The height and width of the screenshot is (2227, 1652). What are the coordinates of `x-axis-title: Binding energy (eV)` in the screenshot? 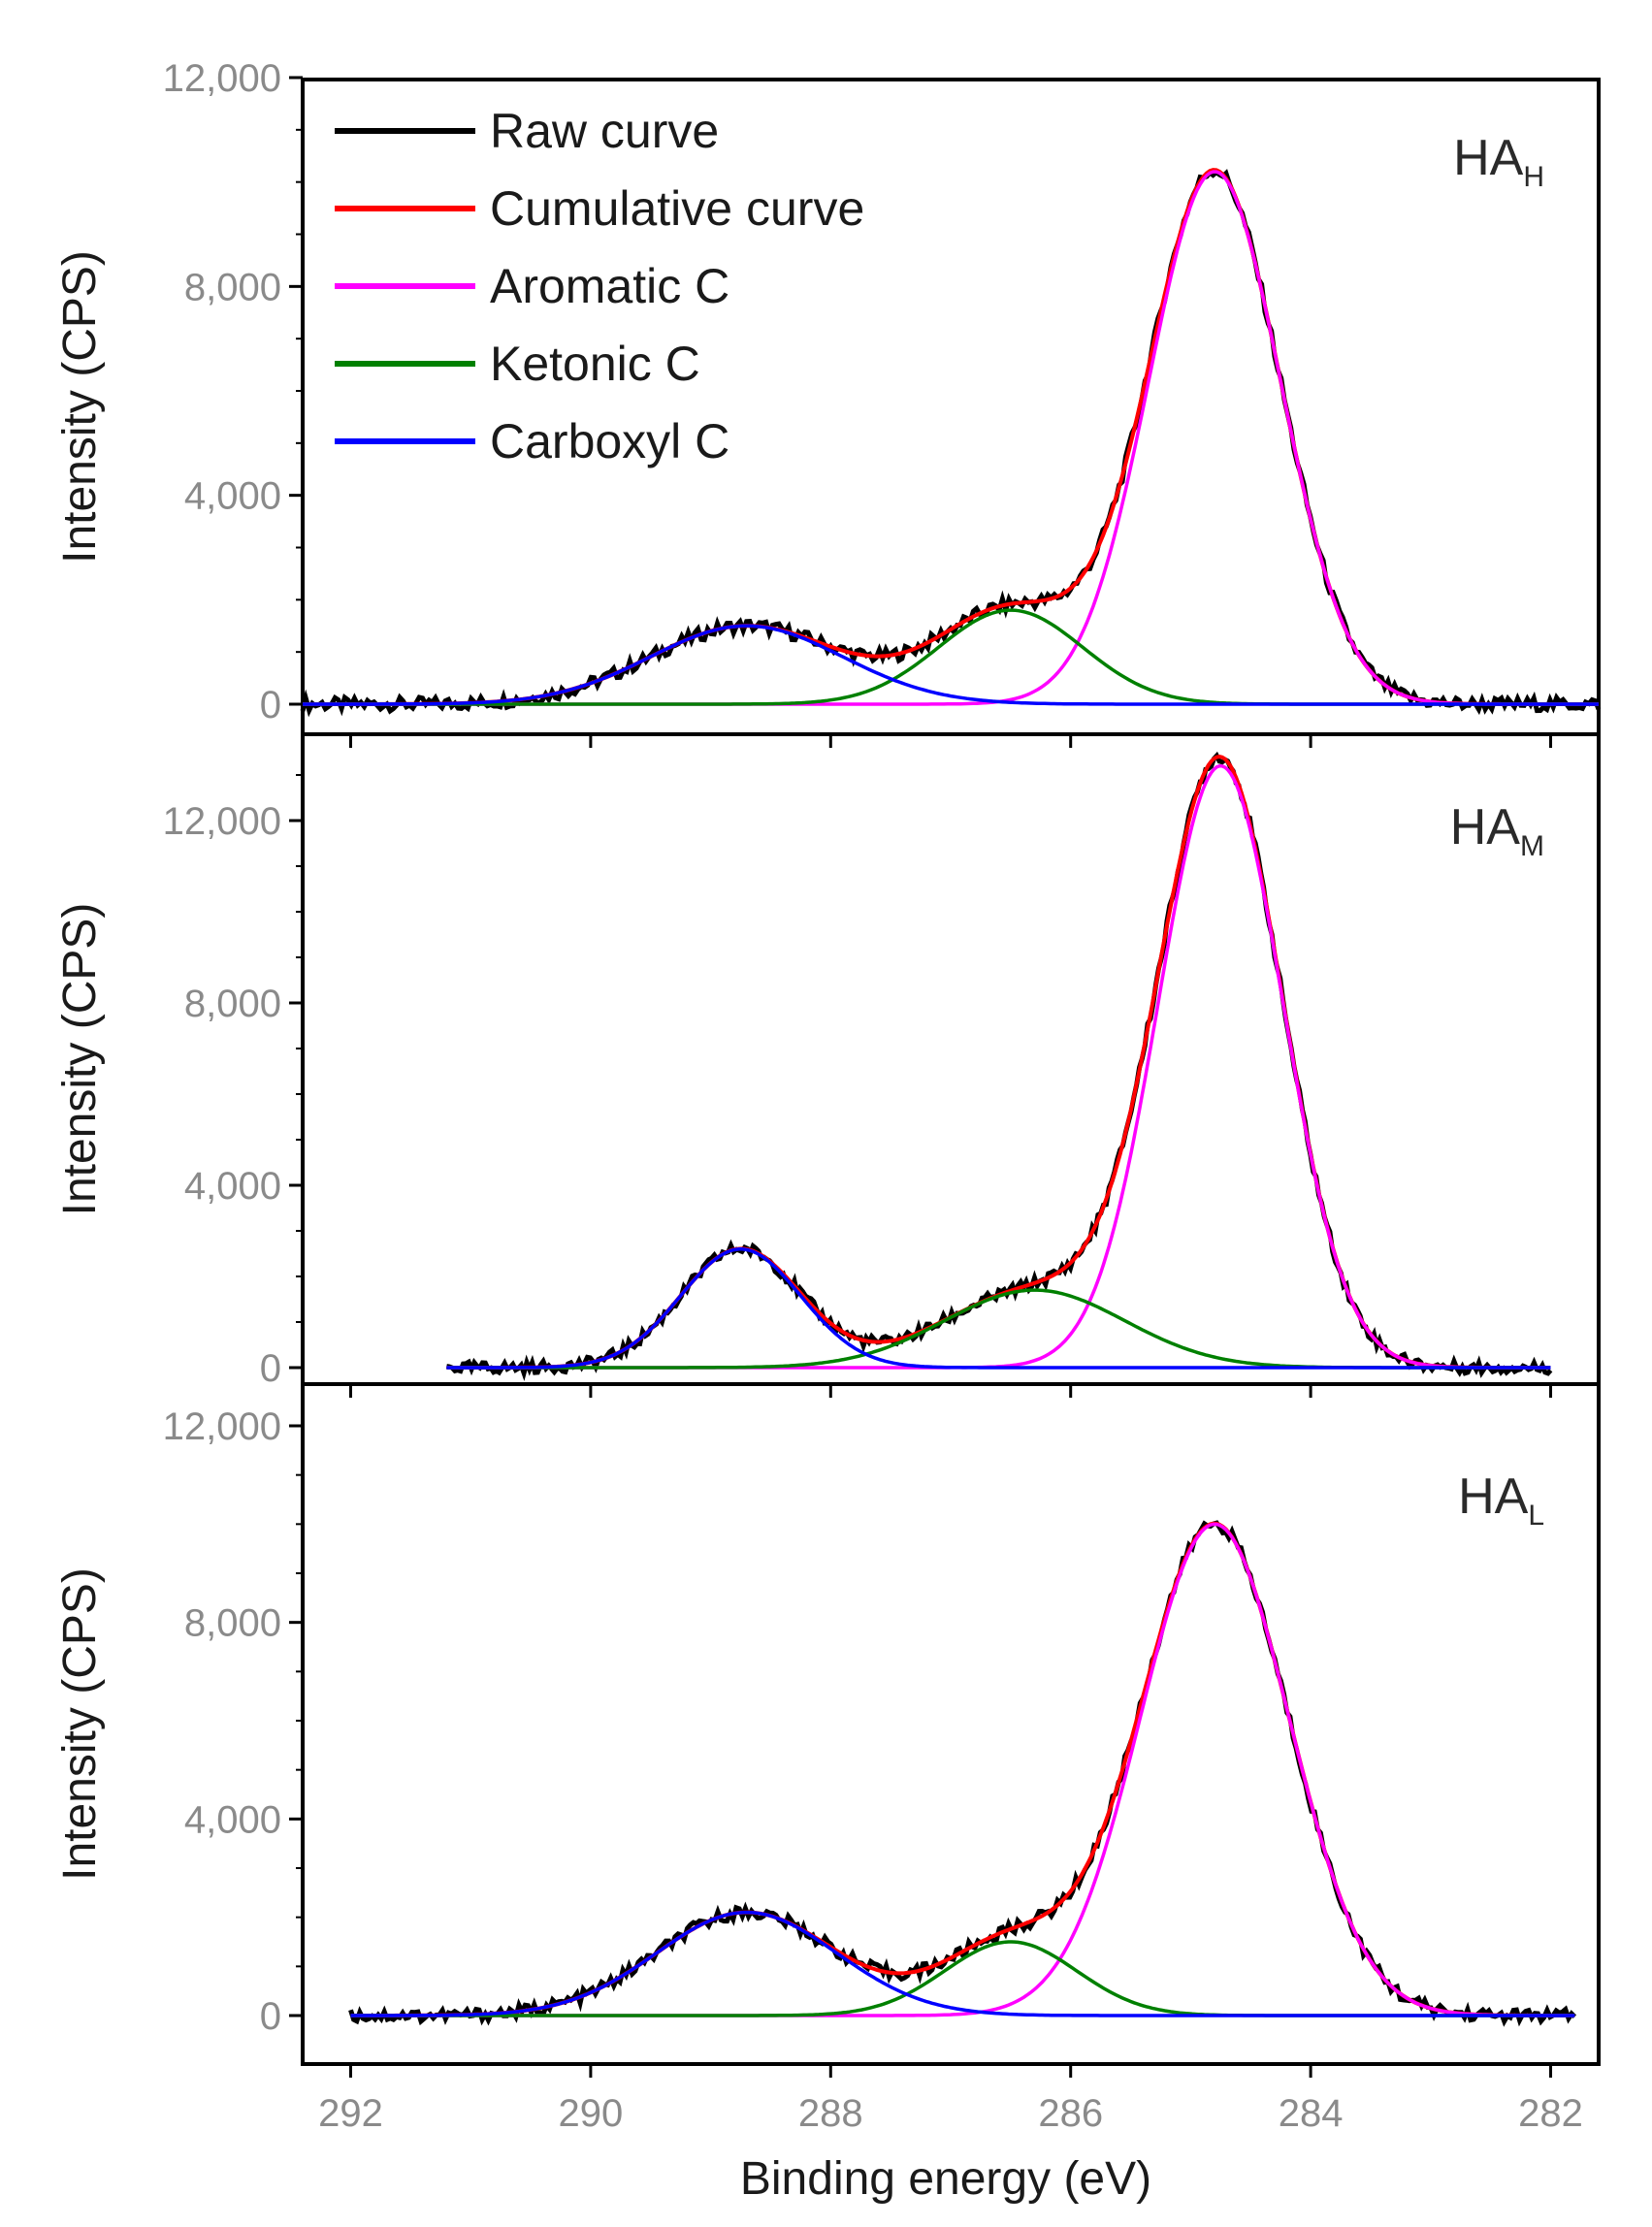 It's located at (946, 2179).